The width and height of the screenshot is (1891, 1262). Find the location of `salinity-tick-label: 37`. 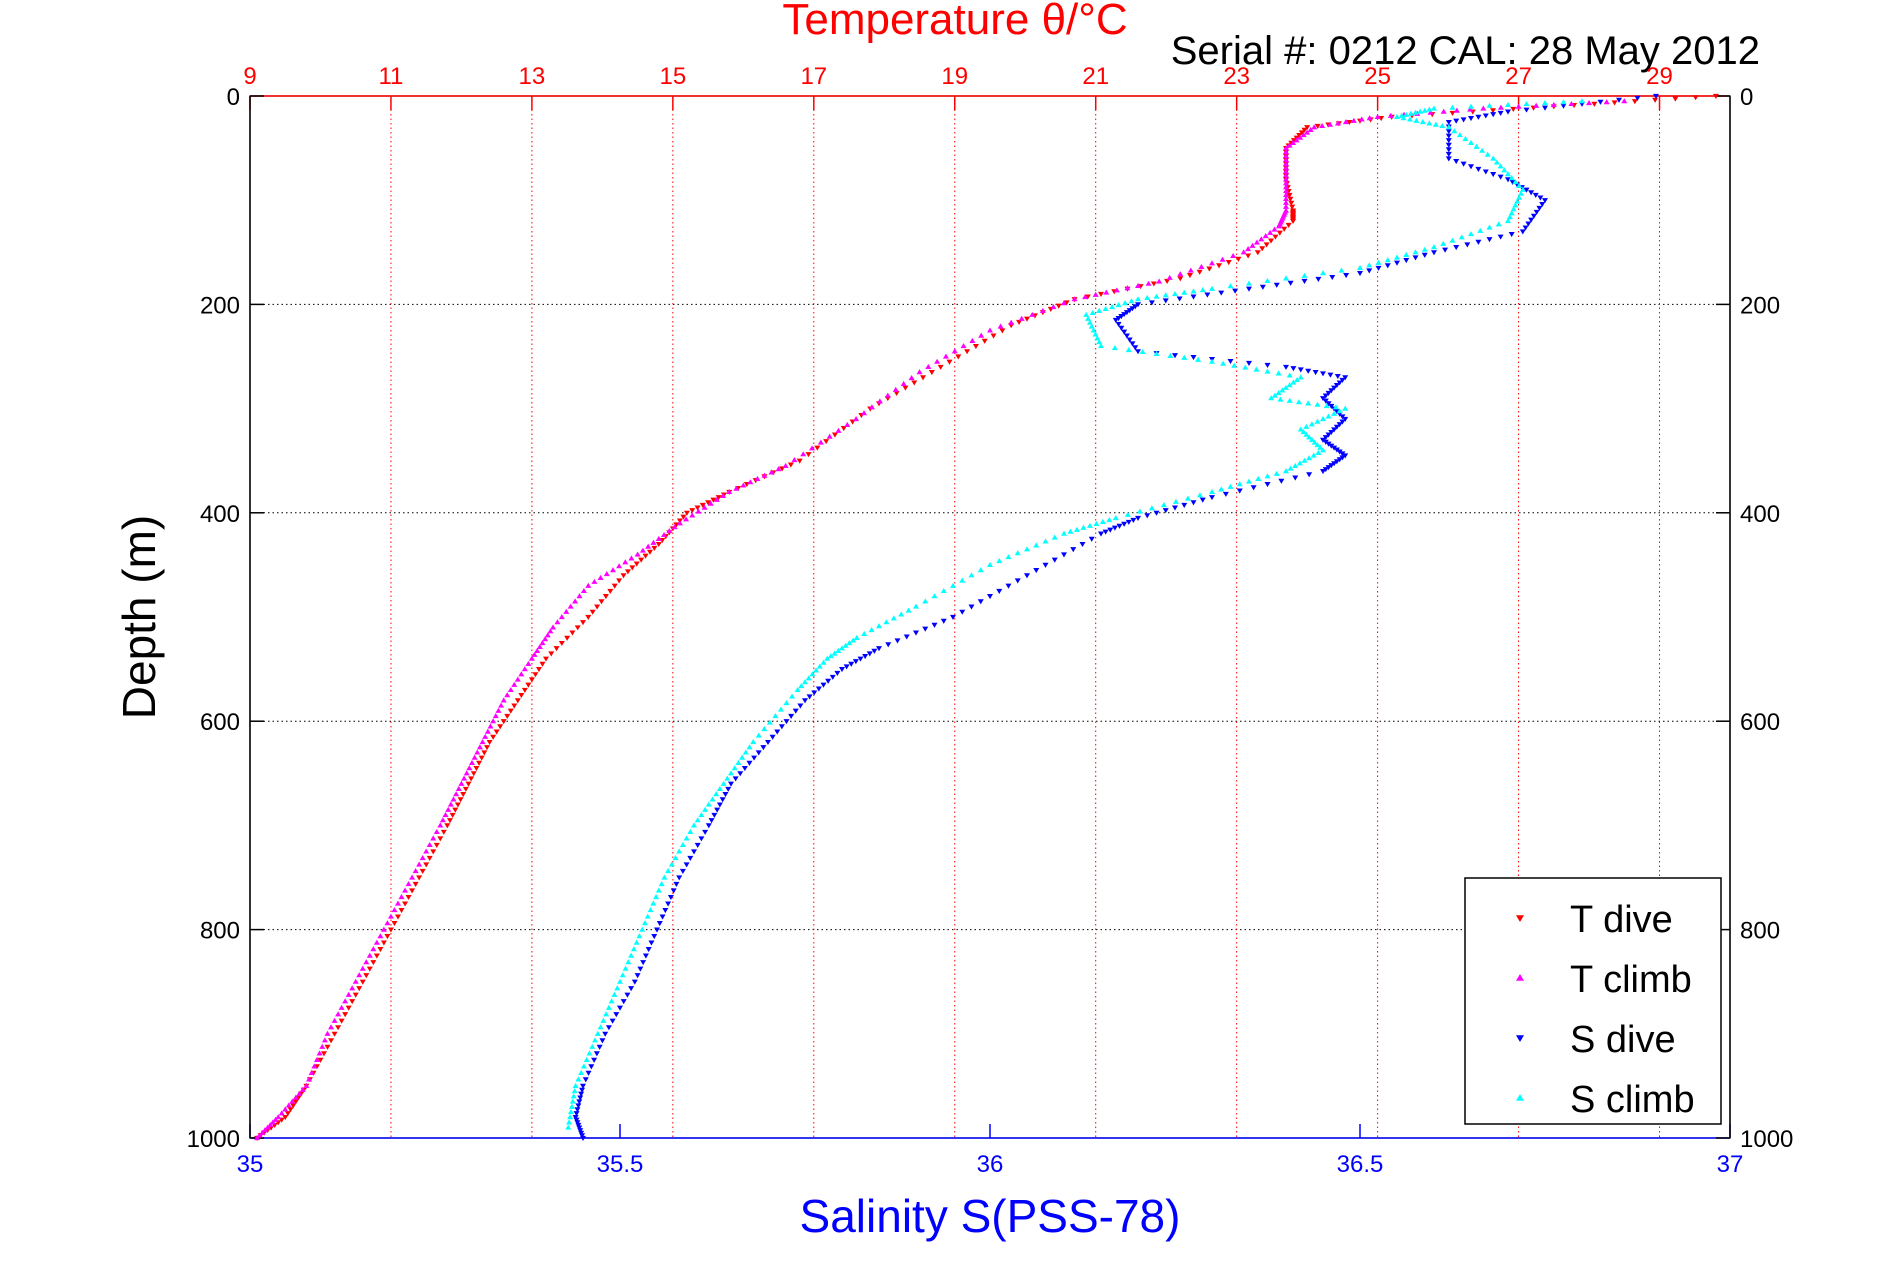

salinity-tick-label: 37 is located at coordinates (1730, 1164).